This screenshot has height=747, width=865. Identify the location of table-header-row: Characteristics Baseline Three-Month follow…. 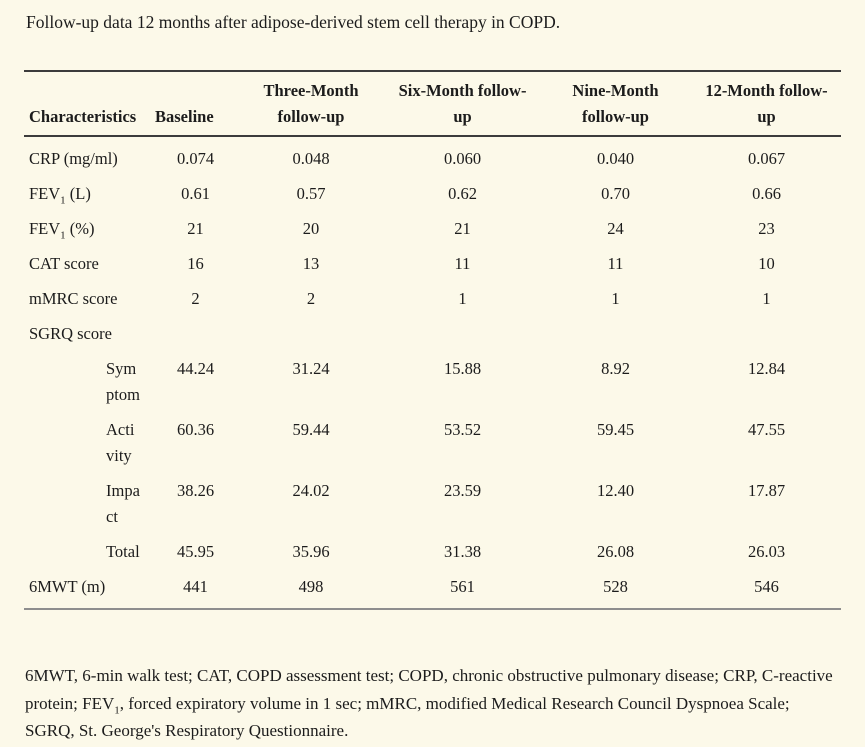
(432, 104).